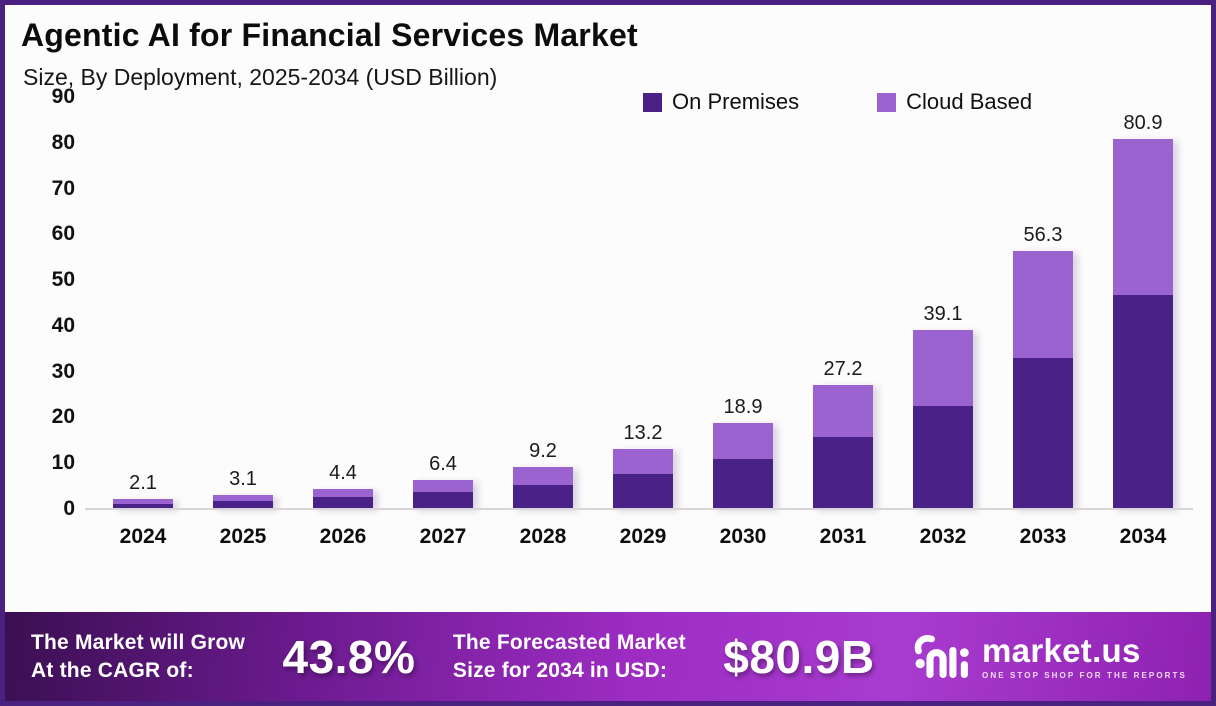 The height and width of the screenshot is (706, 1216). What do you see at coordinates (63, 96) in the screenshot?
I see `y-tick-90: 90` at bounding box center [63, 96].